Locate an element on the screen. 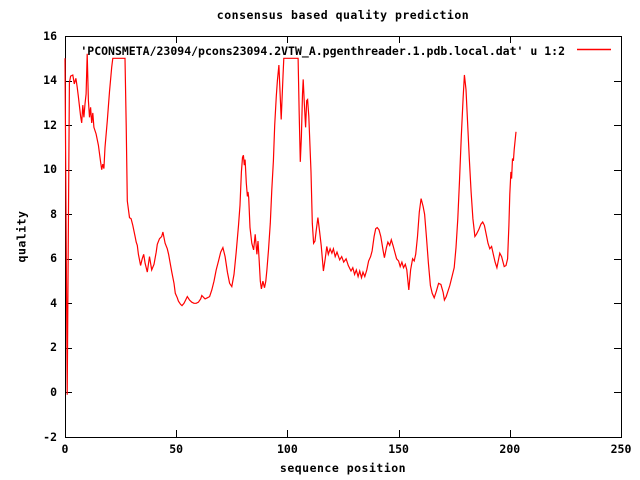 This screenshot has width=640, height=480. y-tick-label: -2 is located at coordinates (50, 436).